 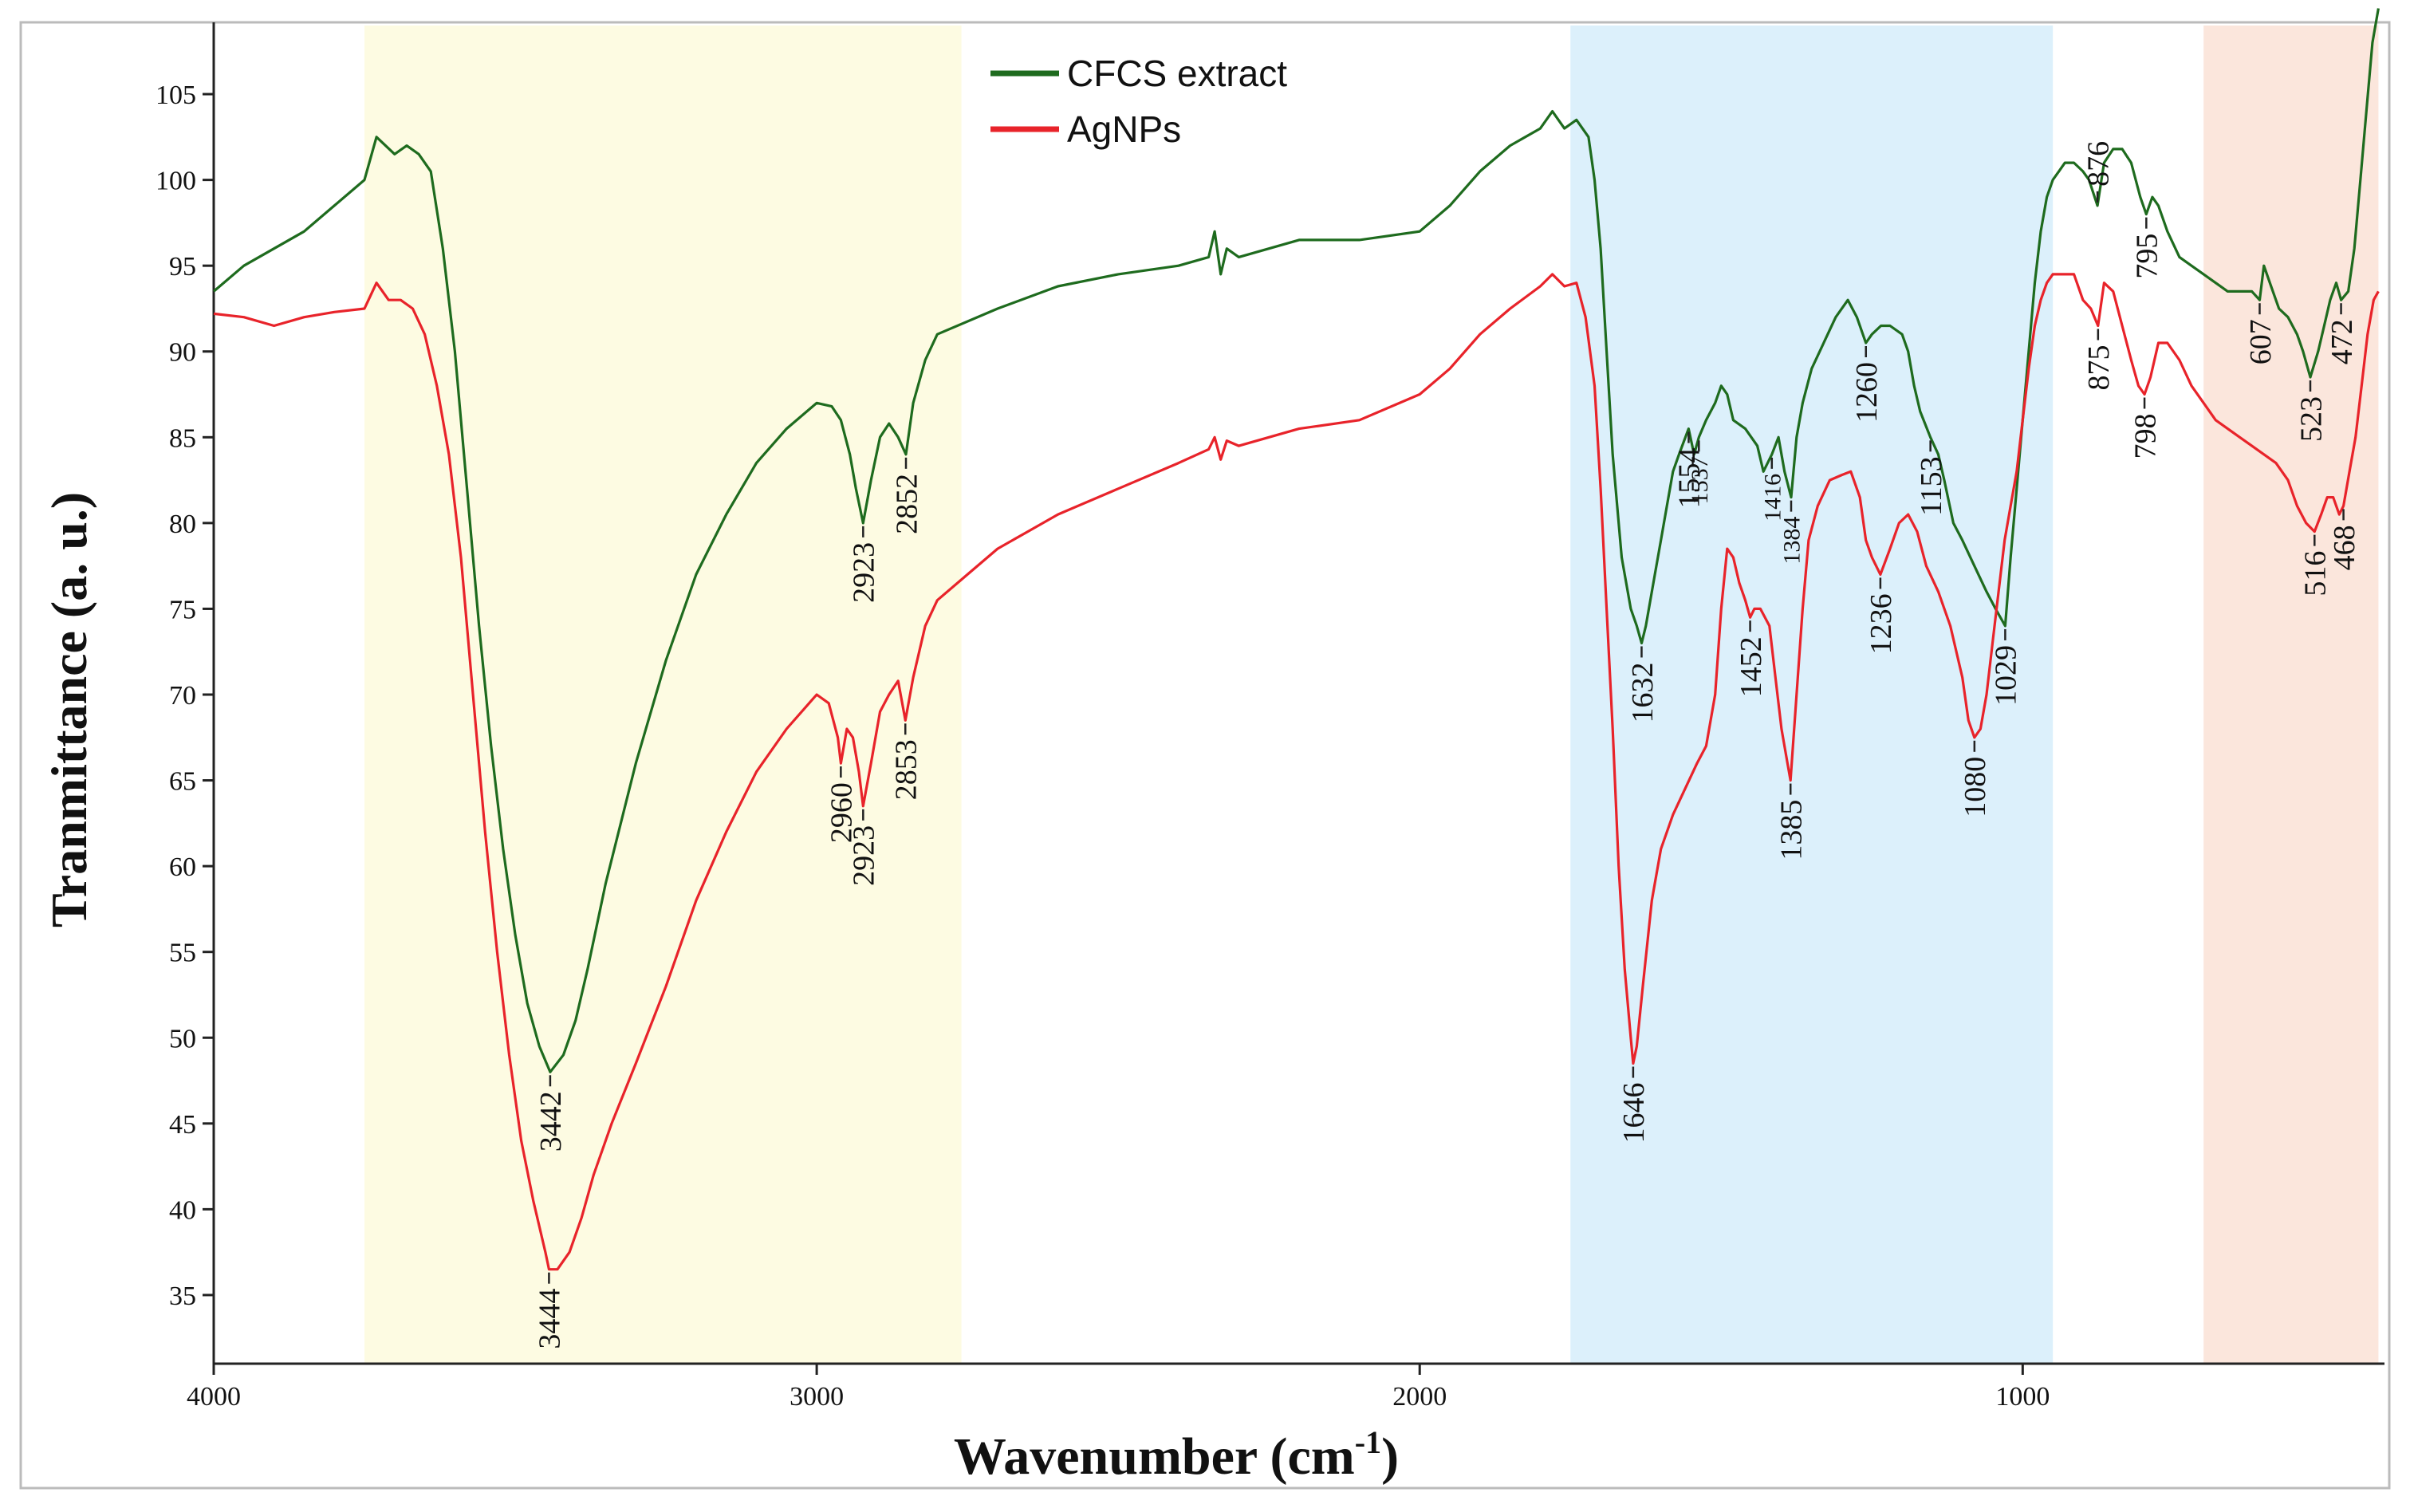 What do you see at coordinates (1138, 101) in the screenshot?
I see `legend: CFCS extract AgNPs` at bounding box center [1138, 101].